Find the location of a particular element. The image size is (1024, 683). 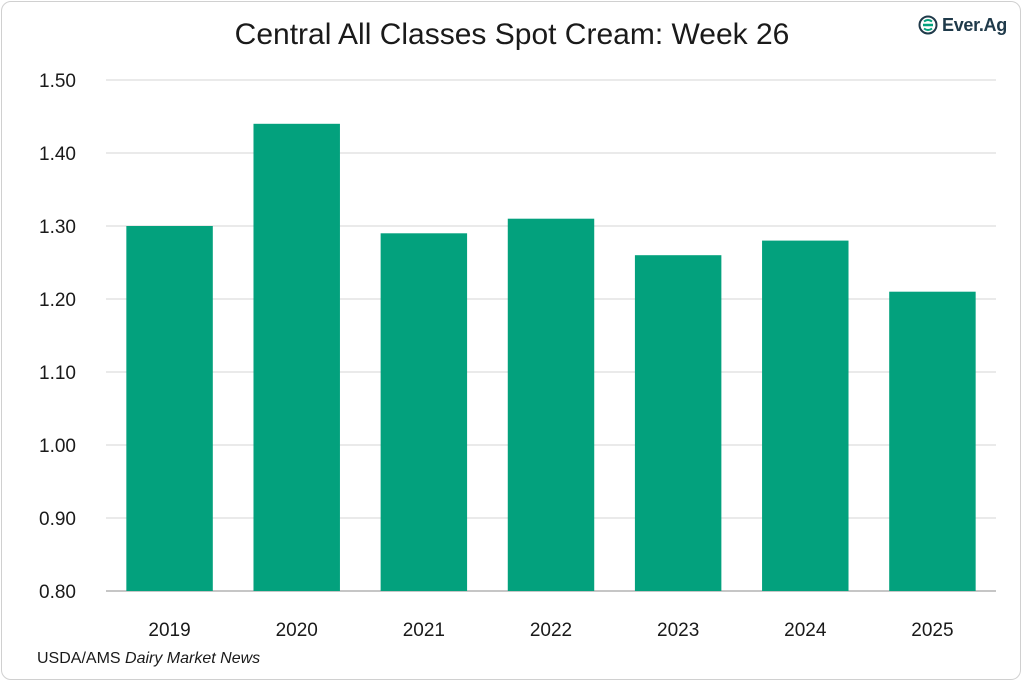

source-italic: Dairy Market News is located at coordinates (193, 658).